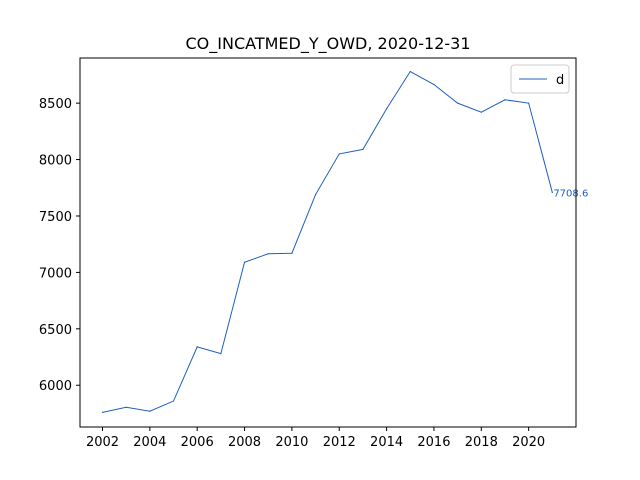  What do you see at coordinates (55, 330) in the screenshot?
I see `y-tick-label: 6500` at bounding box center [55, 330].